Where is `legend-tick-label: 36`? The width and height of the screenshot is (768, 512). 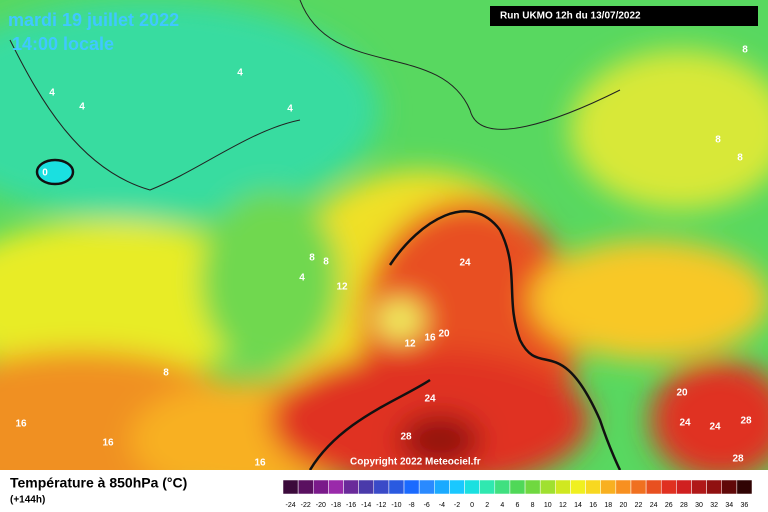
legend-tick-label: 36 is located at coordinates (745, 505).